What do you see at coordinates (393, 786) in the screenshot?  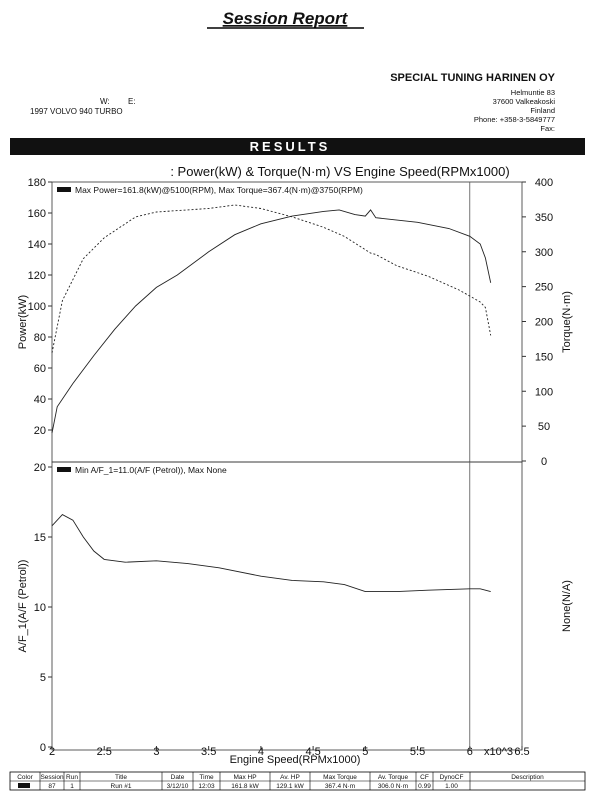 I see `table-cell: 306.0 N·m` at bounding box center [393, 786].